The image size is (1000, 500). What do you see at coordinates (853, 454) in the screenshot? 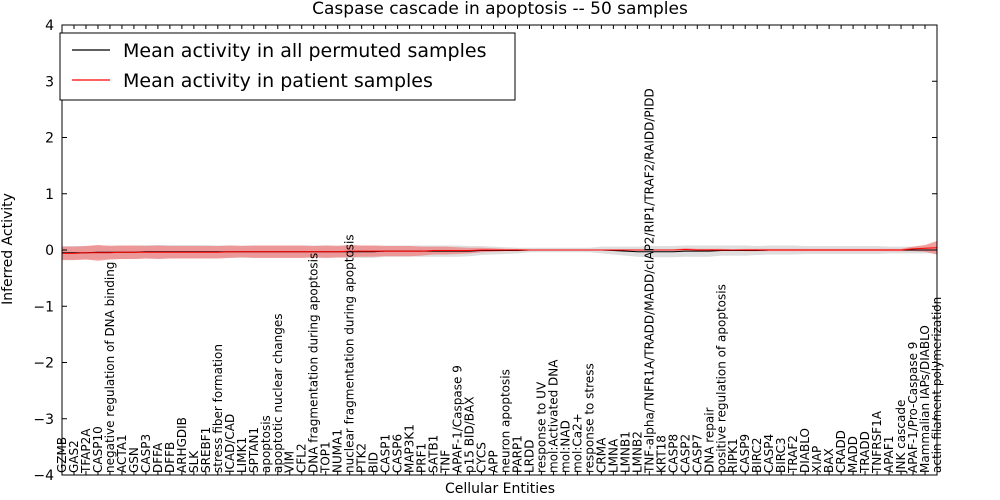
I see `category-label: MADD` at bounding box center [853, 454].